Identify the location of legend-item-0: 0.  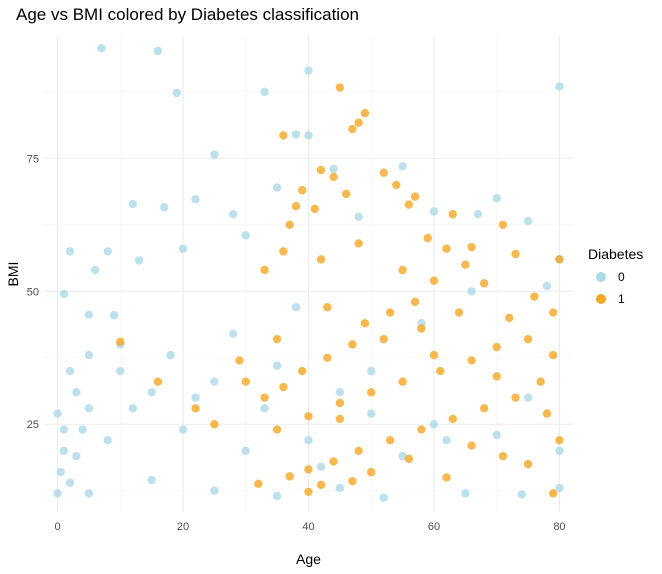
(619, 277).